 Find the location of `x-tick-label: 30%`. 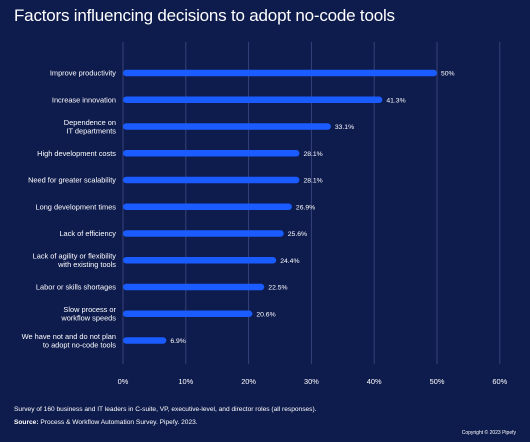

x-tick-label: 30% is located at coordinates (311, 381).